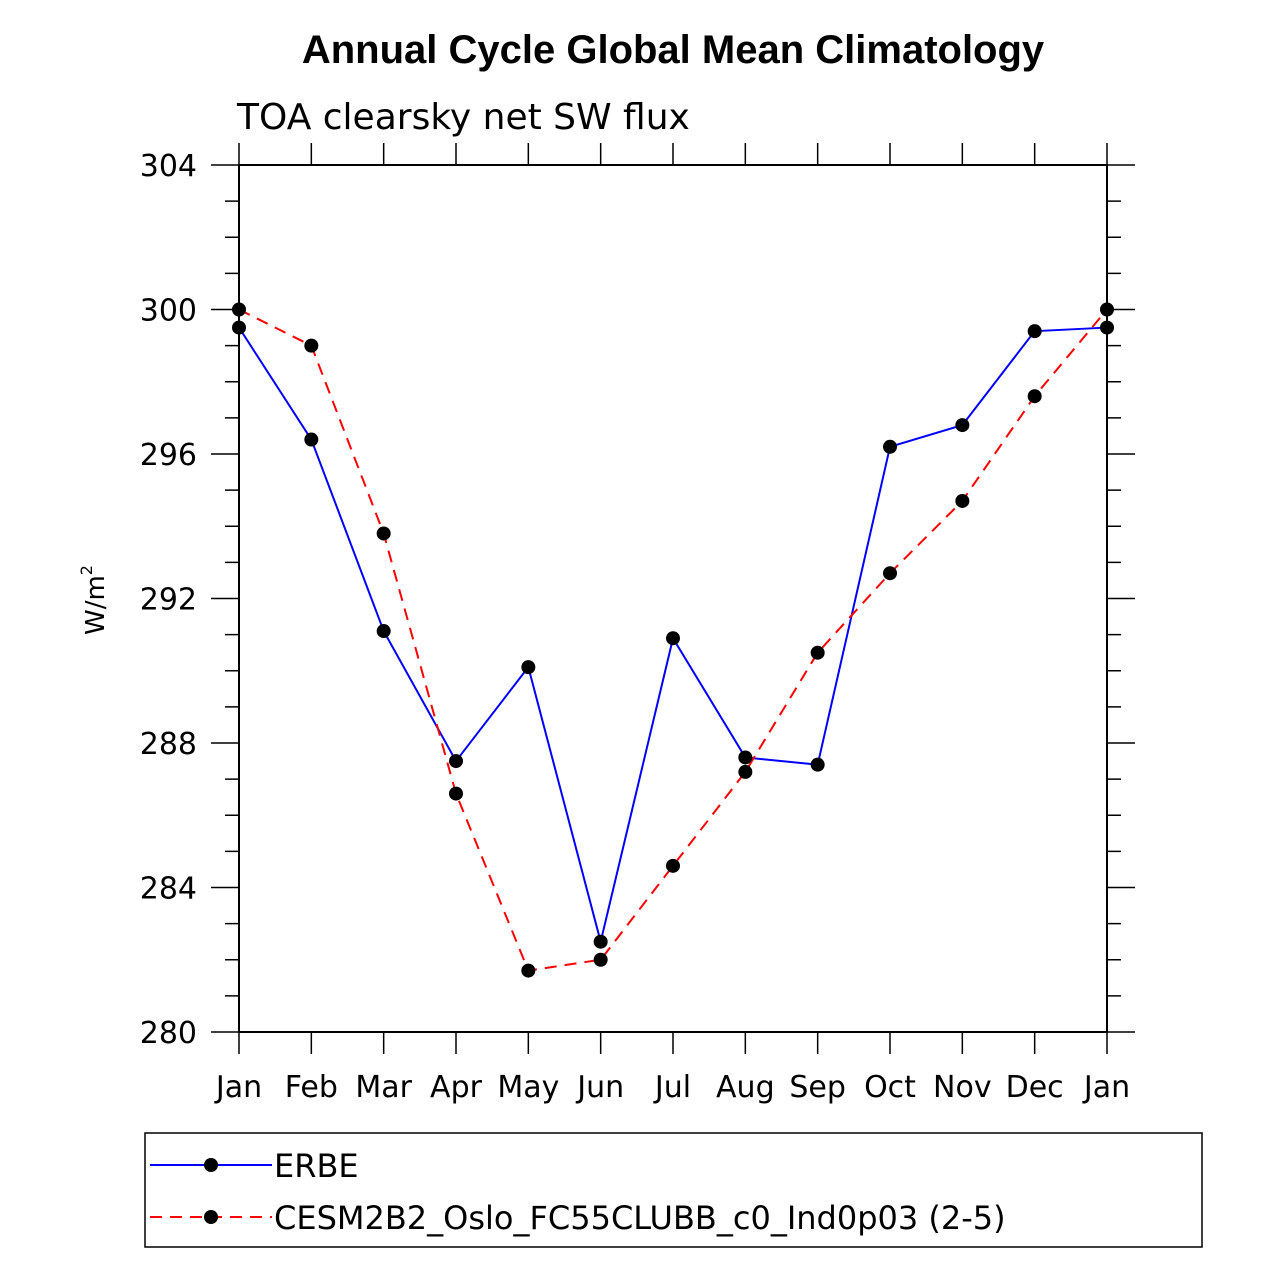  Describe the element at coordinates (745, 1087) in the screenshot. I see `x-tick-label: Aug` at that location.